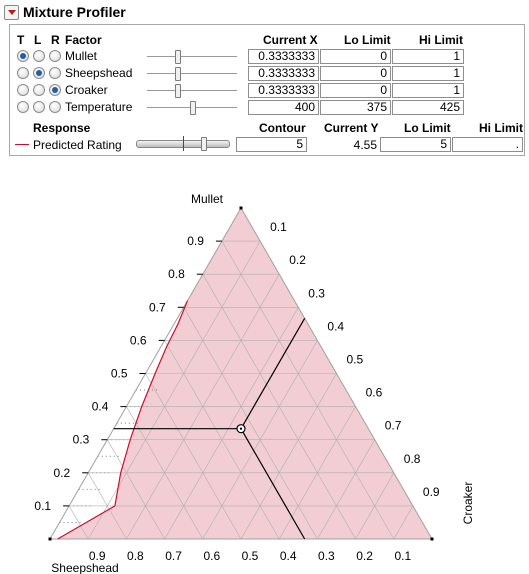 This screenshot has width=529, height=574. I want to click on left-edge-tick-label: 0.6, so click(138, 340).